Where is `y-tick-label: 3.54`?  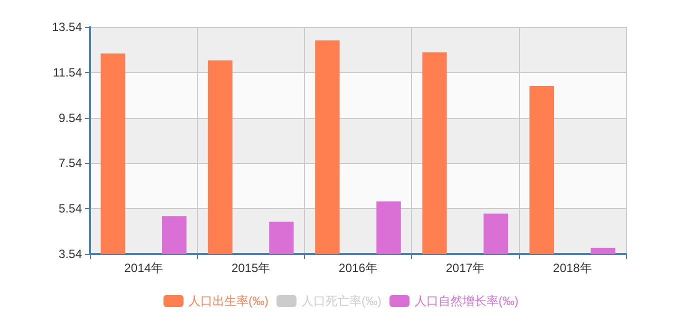 y-tick-label: 3.54 is located at coordinates (70, 254).